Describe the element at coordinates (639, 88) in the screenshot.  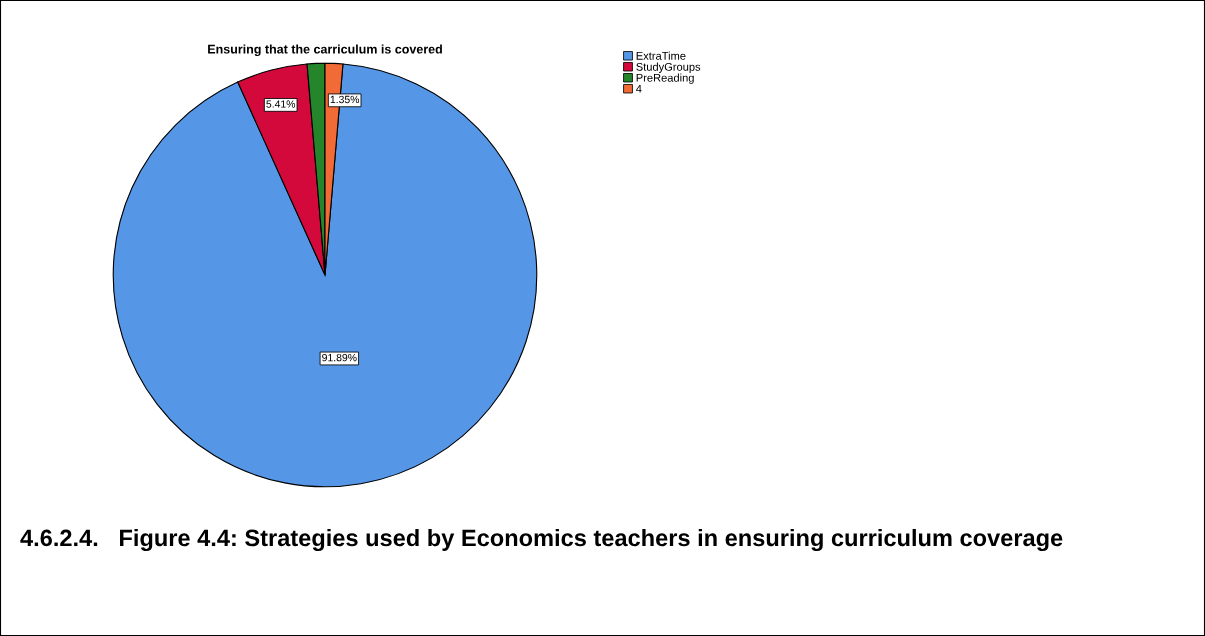
I see `legend-label: 4` at that location.